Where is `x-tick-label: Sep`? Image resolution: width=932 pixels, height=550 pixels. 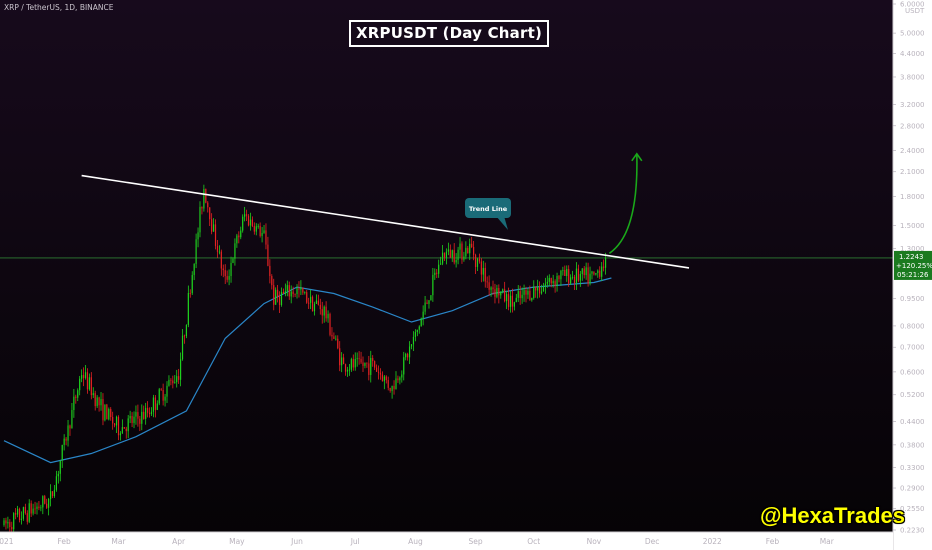 x-tick-label: Sep is located at coordinates (475, 541).